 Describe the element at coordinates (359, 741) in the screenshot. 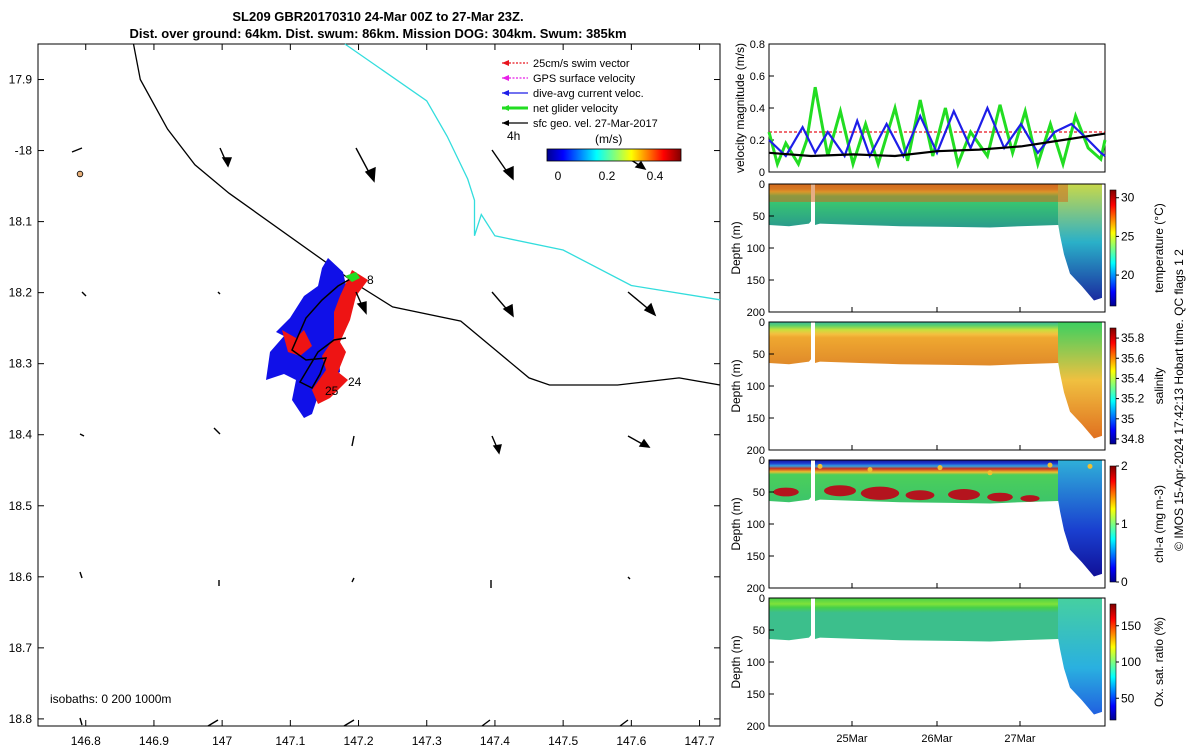

I see `map-x-ticklabel: 147.2` at that location.